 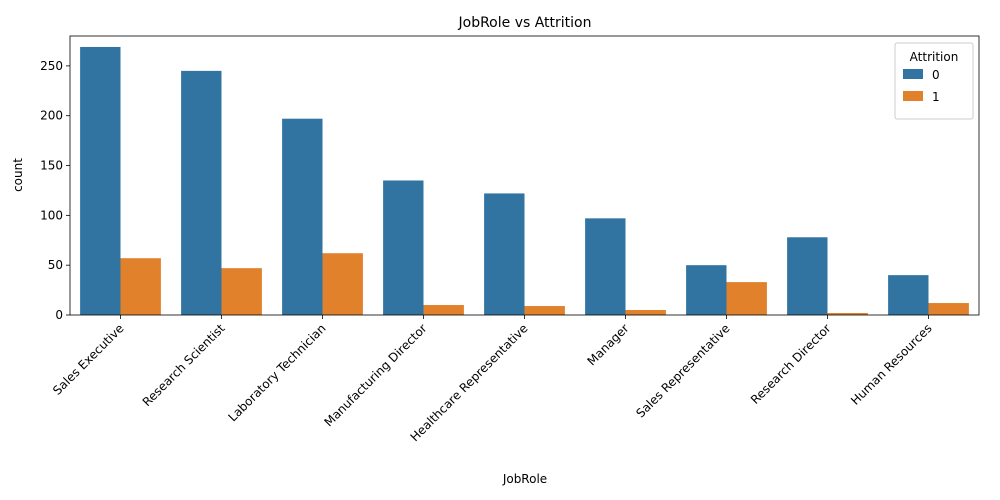 What do you see at coordinates (524, 479) in the screenshot?
I see `x-axis-label: JobRole` at bounding box center [524, 479].